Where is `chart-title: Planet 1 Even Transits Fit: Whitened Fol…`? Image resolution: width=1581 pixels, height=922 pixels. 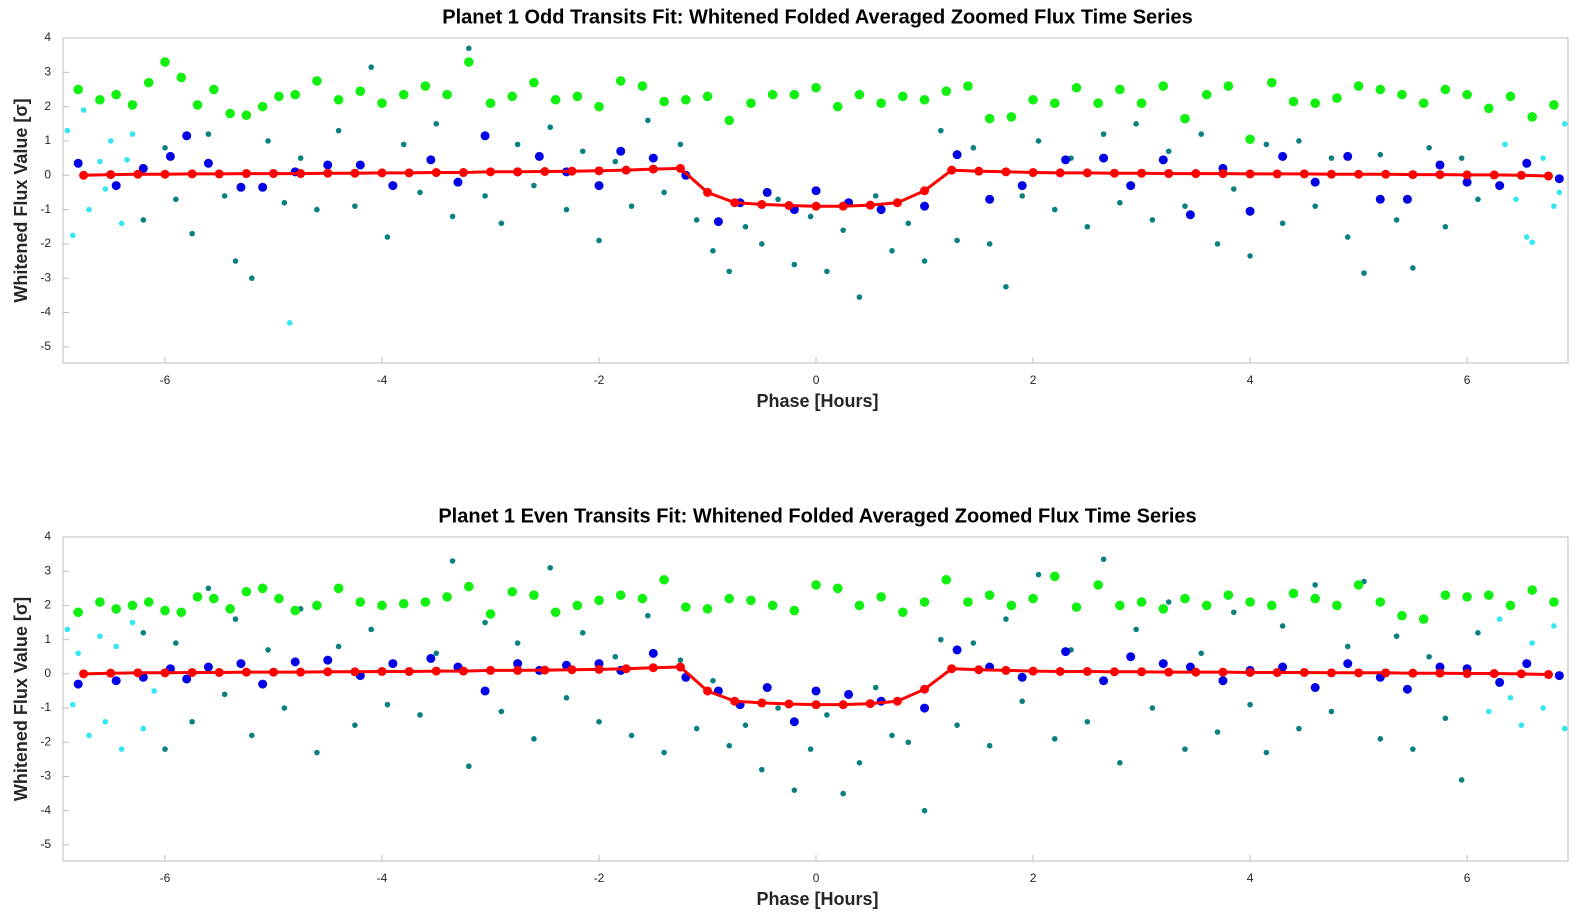
chart-title: Planet 1 Even Transits Fit: Whitened Fol… is located at coordinates (817, 516).